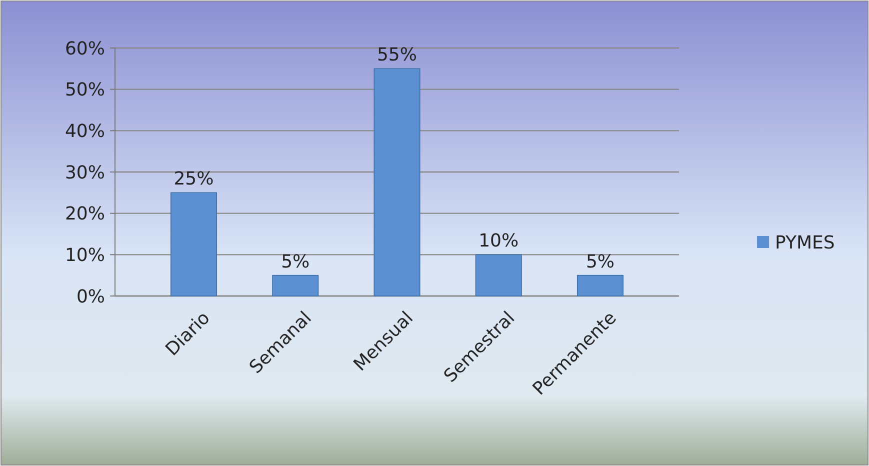 The width and height of the screenshot is (869, 466). Describe the element at coordinates (397, 55) in the screenshot. I see `data-label: 55%` at that location.